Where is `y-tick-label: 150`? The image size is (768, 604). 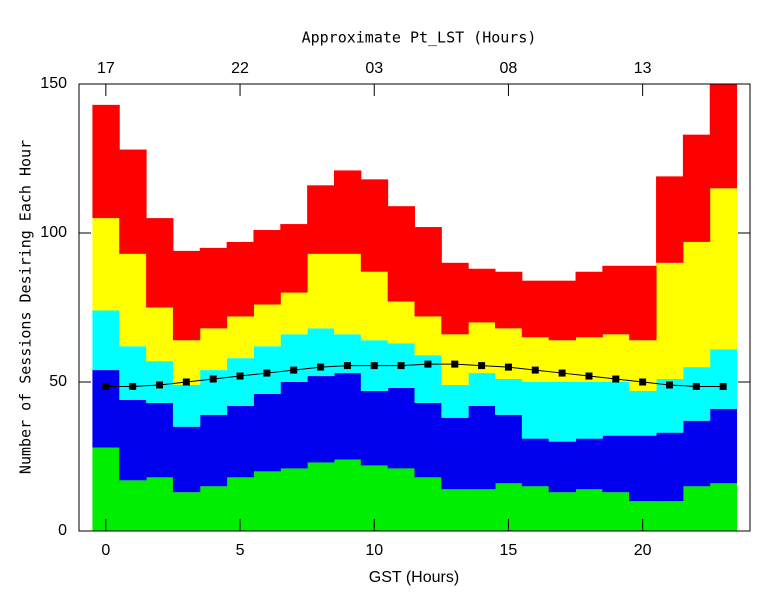
y-tick-label: 150 is located at coordinates (53, 83).